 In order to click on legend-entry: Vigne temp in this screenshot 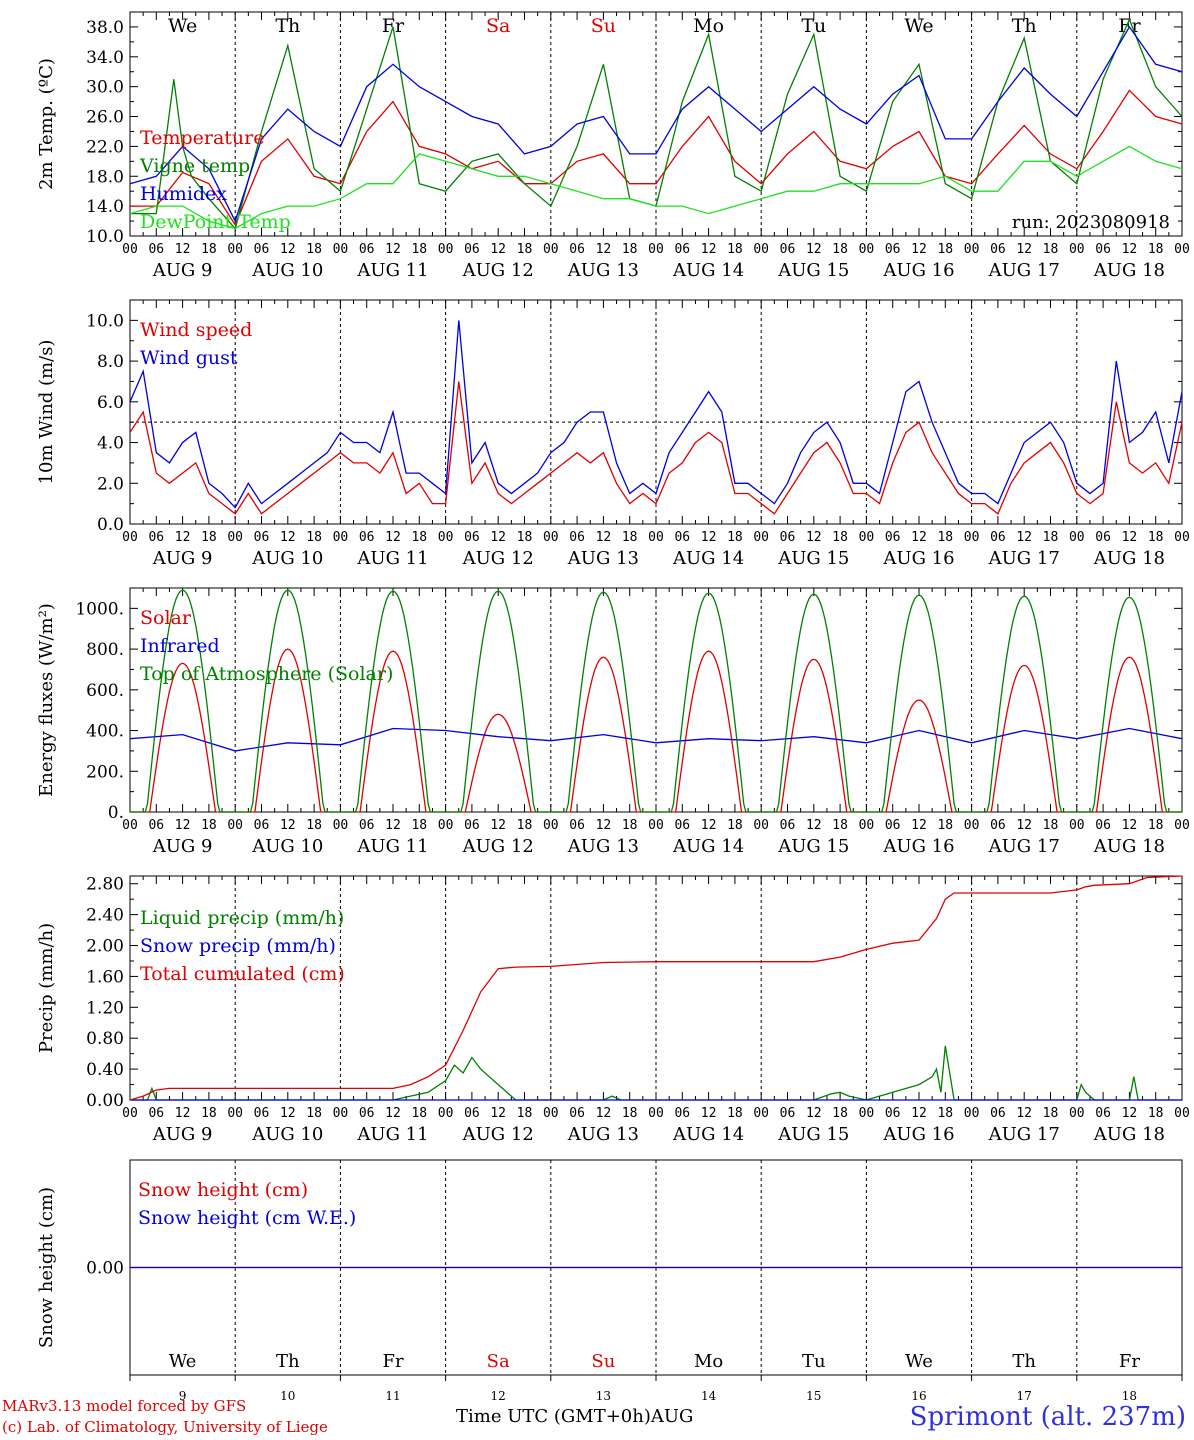, I will do `click(194, 166)`.